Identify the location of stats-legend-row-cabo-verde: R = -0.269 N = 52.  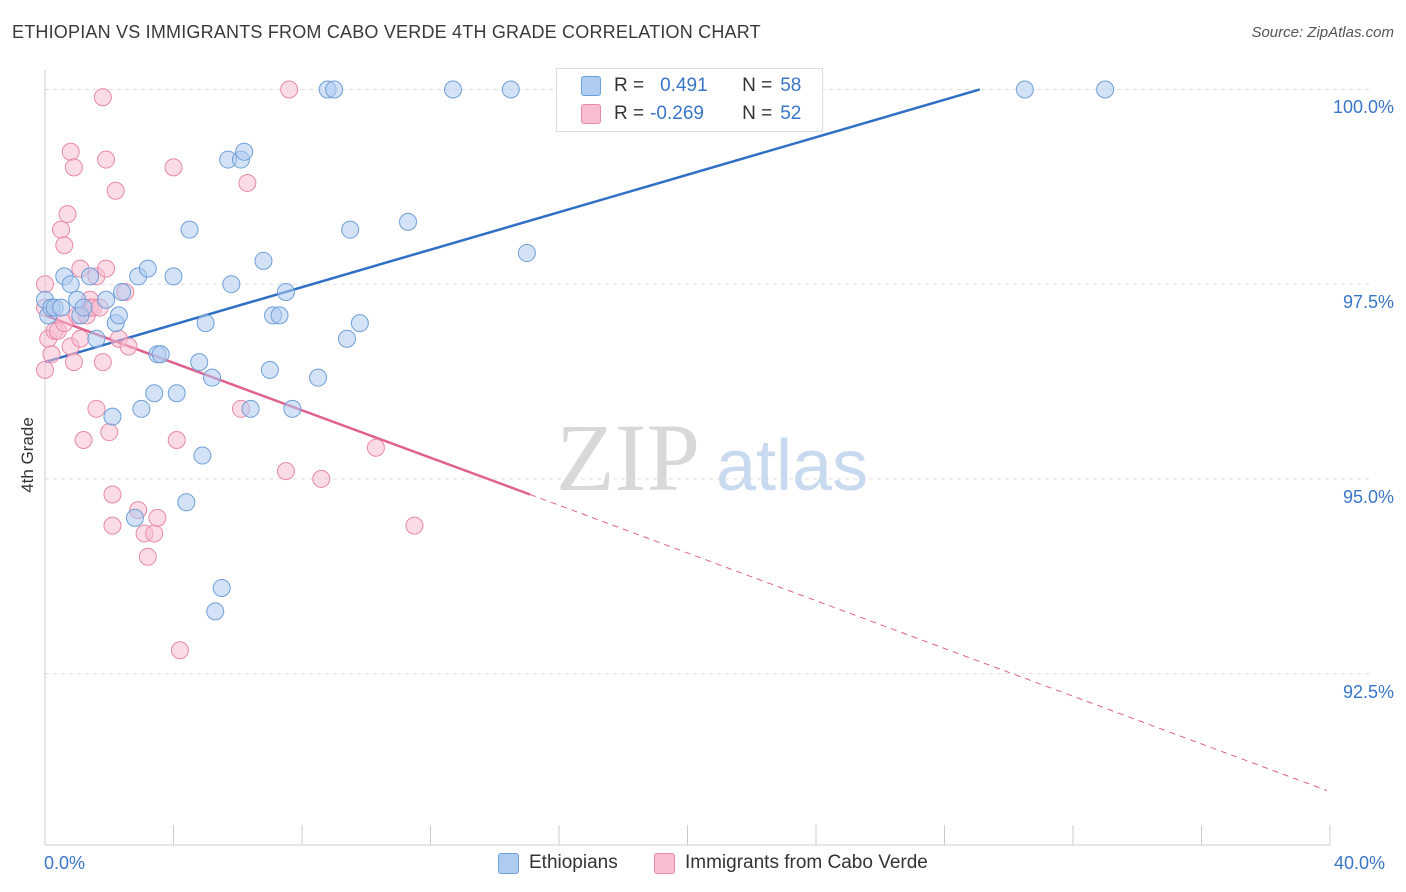
(691, 114).